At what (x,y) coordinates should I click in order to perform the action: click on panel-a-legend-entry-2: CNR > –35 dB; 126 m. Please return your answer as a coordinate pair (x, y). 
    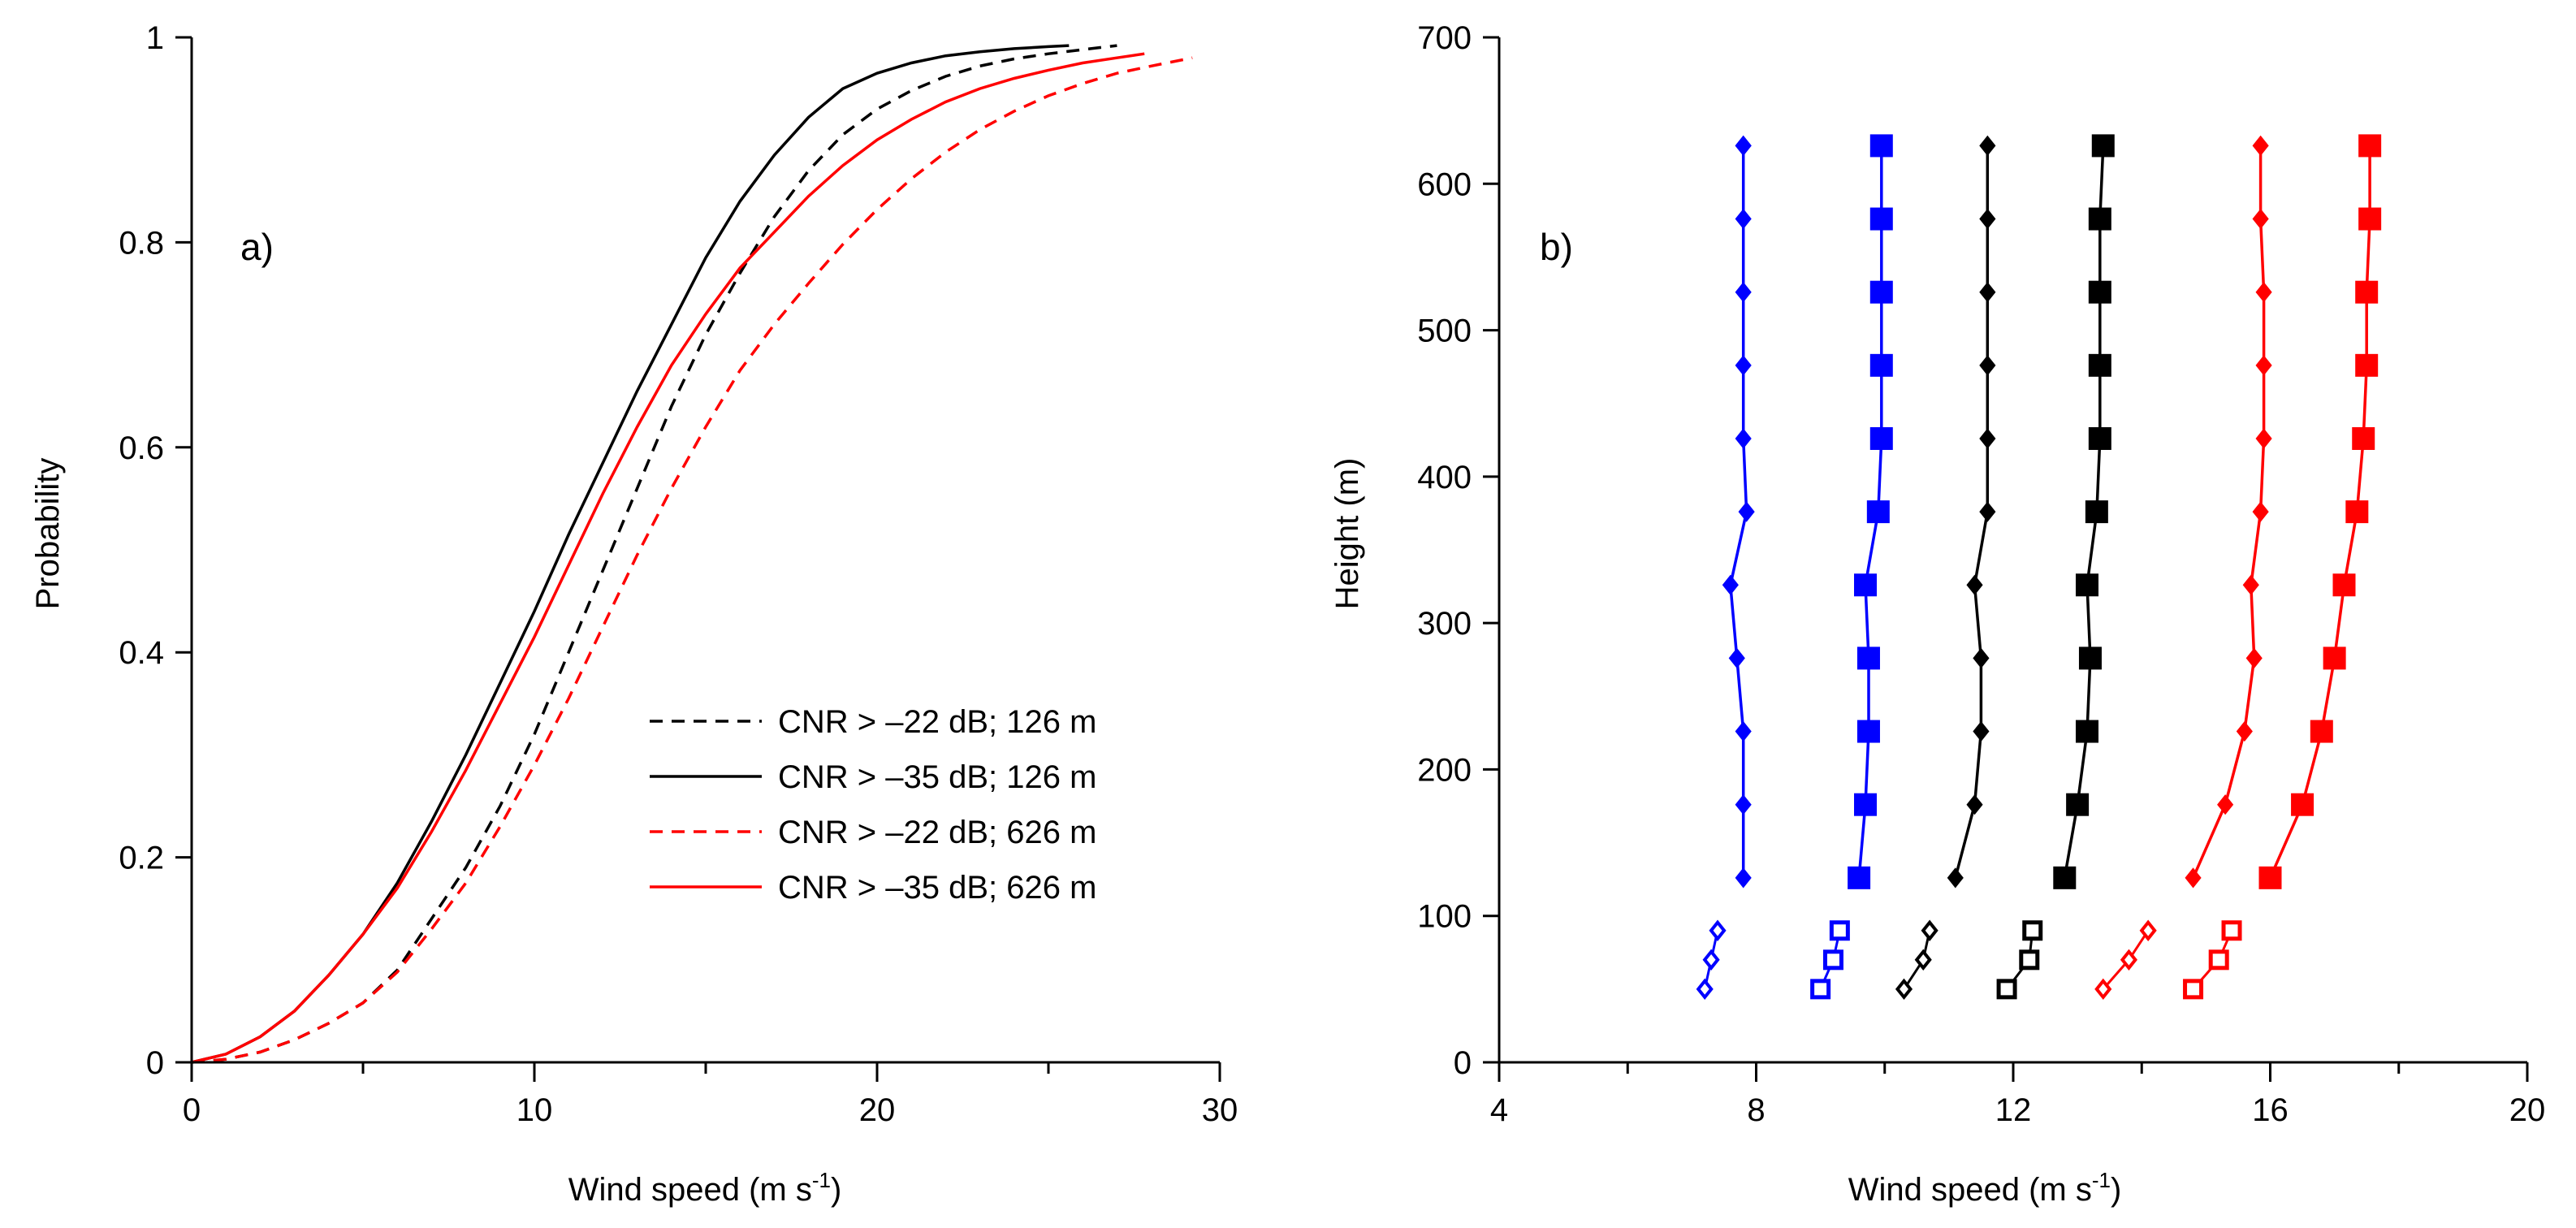
    Looking at the image, I should click on (937, 777).